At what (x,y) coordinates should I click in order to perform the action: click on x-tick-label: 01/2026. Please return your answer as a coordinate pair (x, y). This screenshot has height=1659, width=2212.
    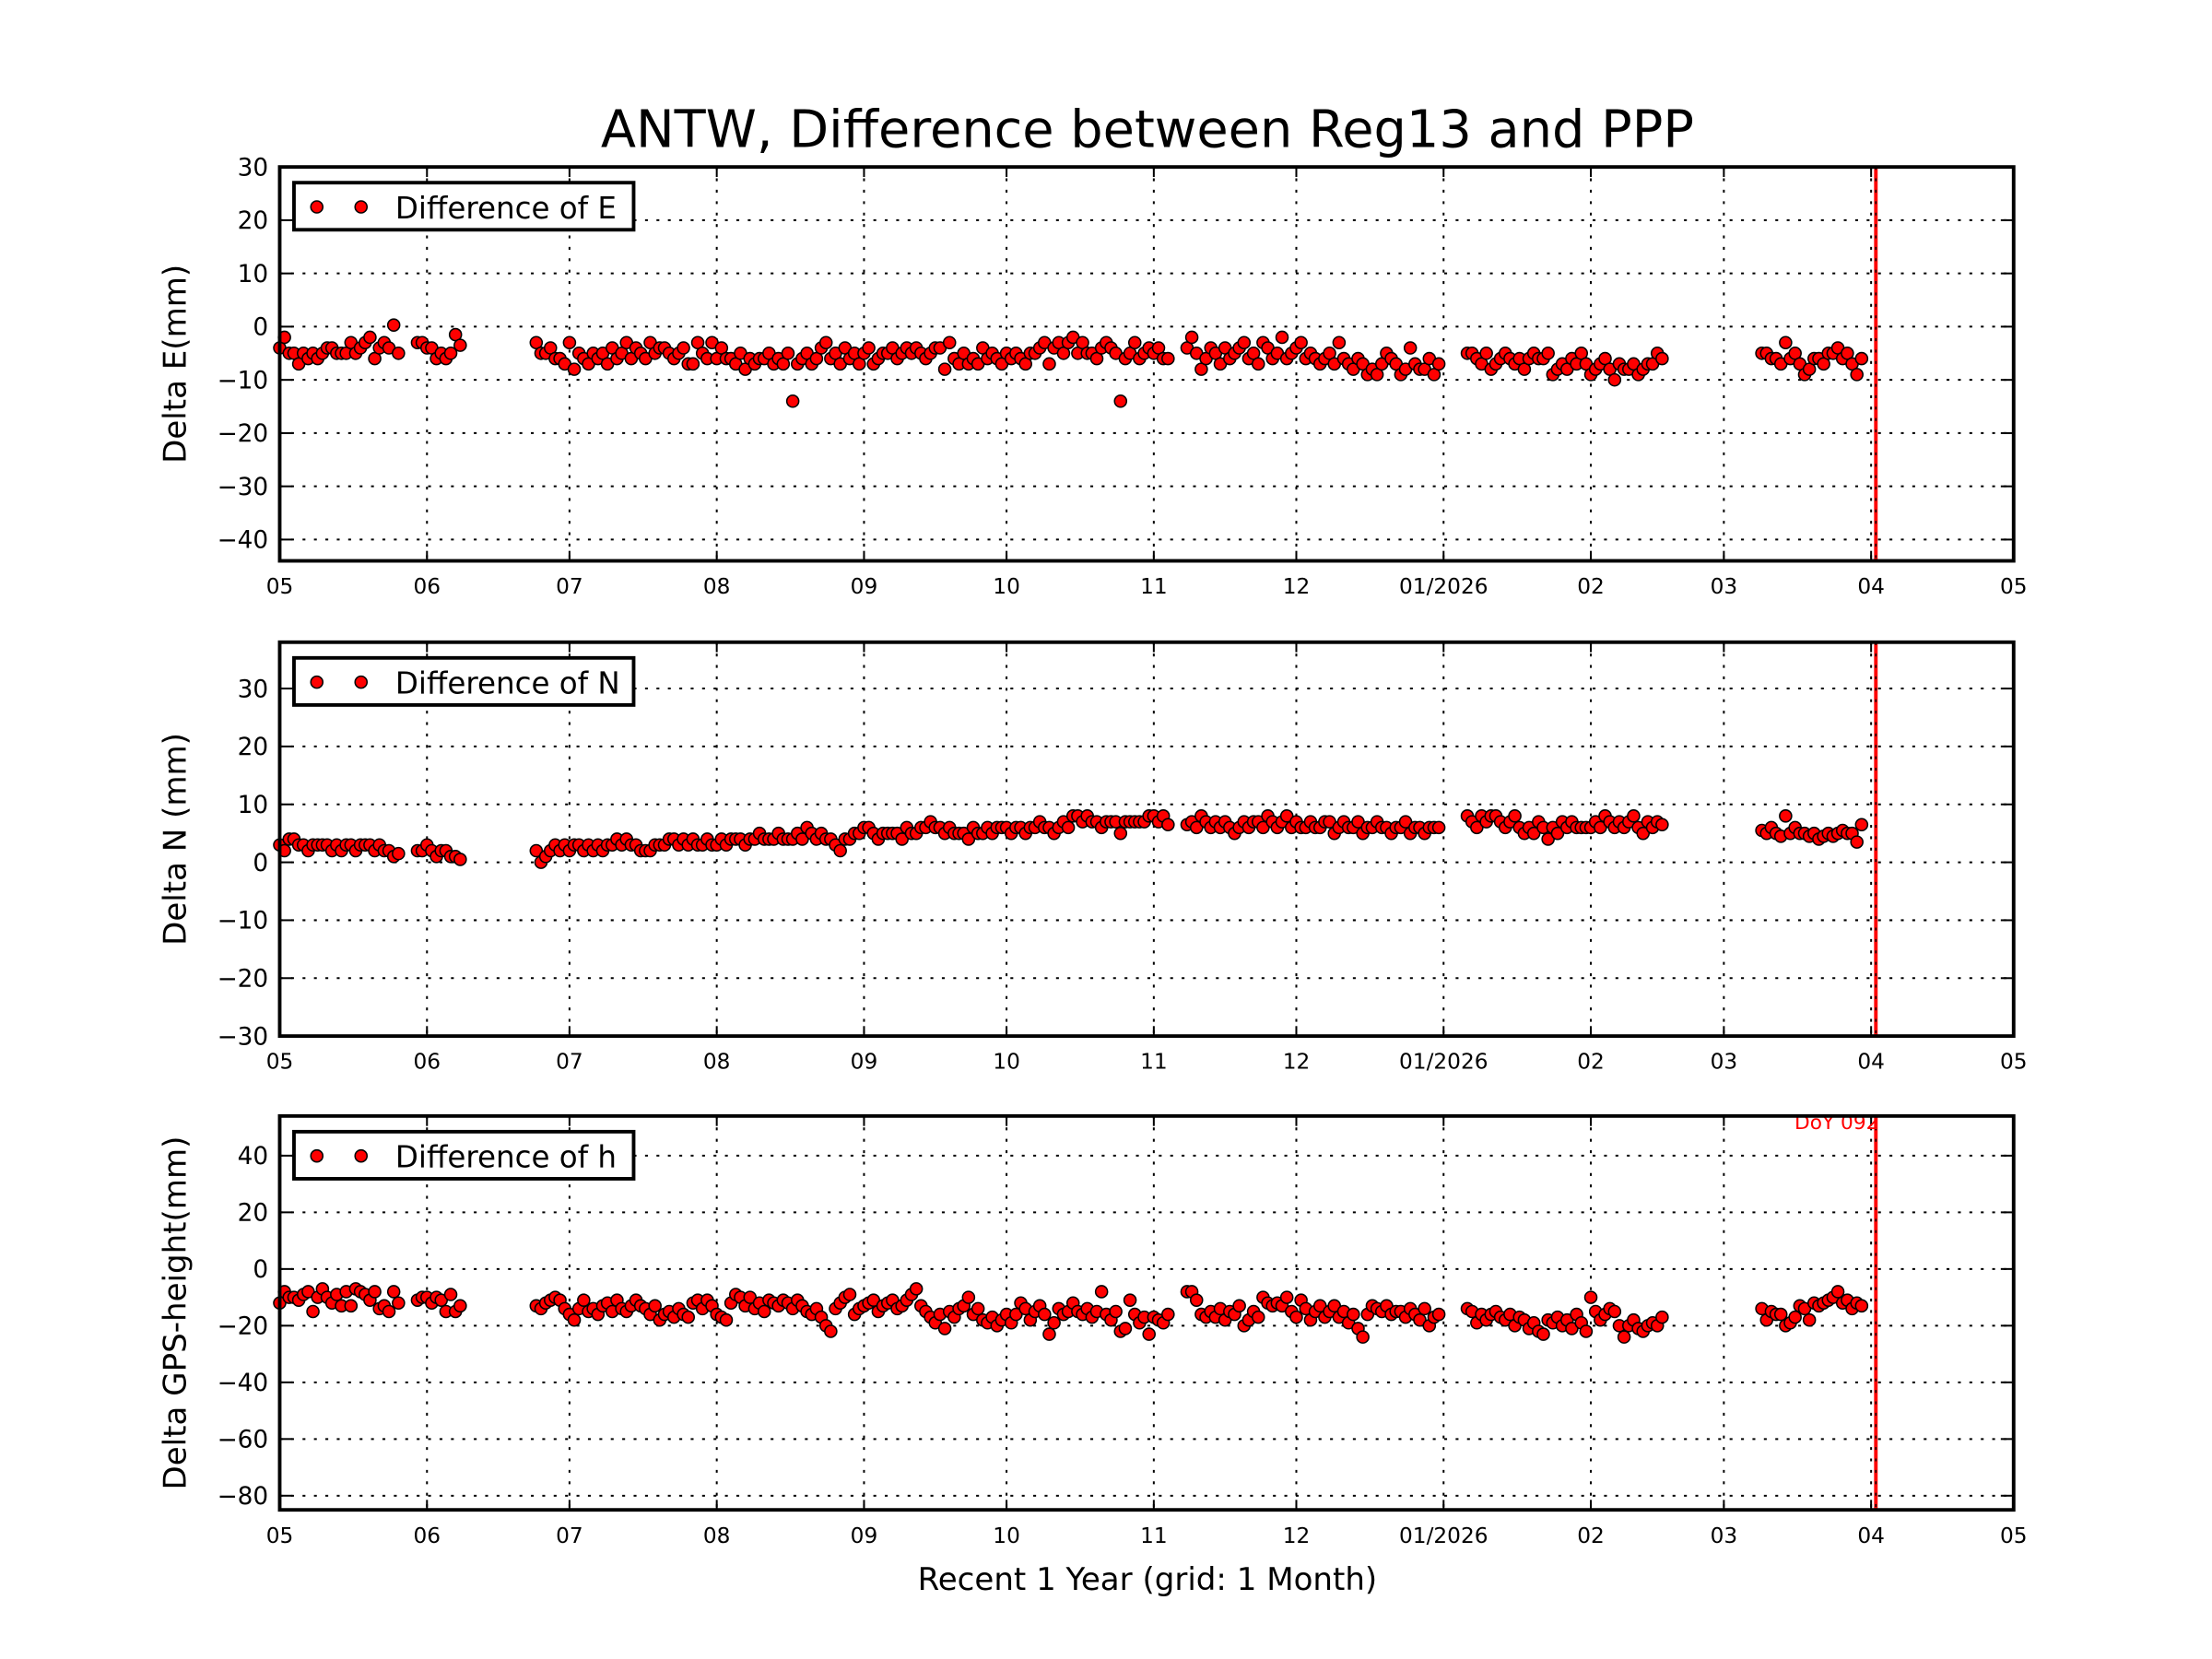
    Looking at the image, I should click on (1443, 1062).